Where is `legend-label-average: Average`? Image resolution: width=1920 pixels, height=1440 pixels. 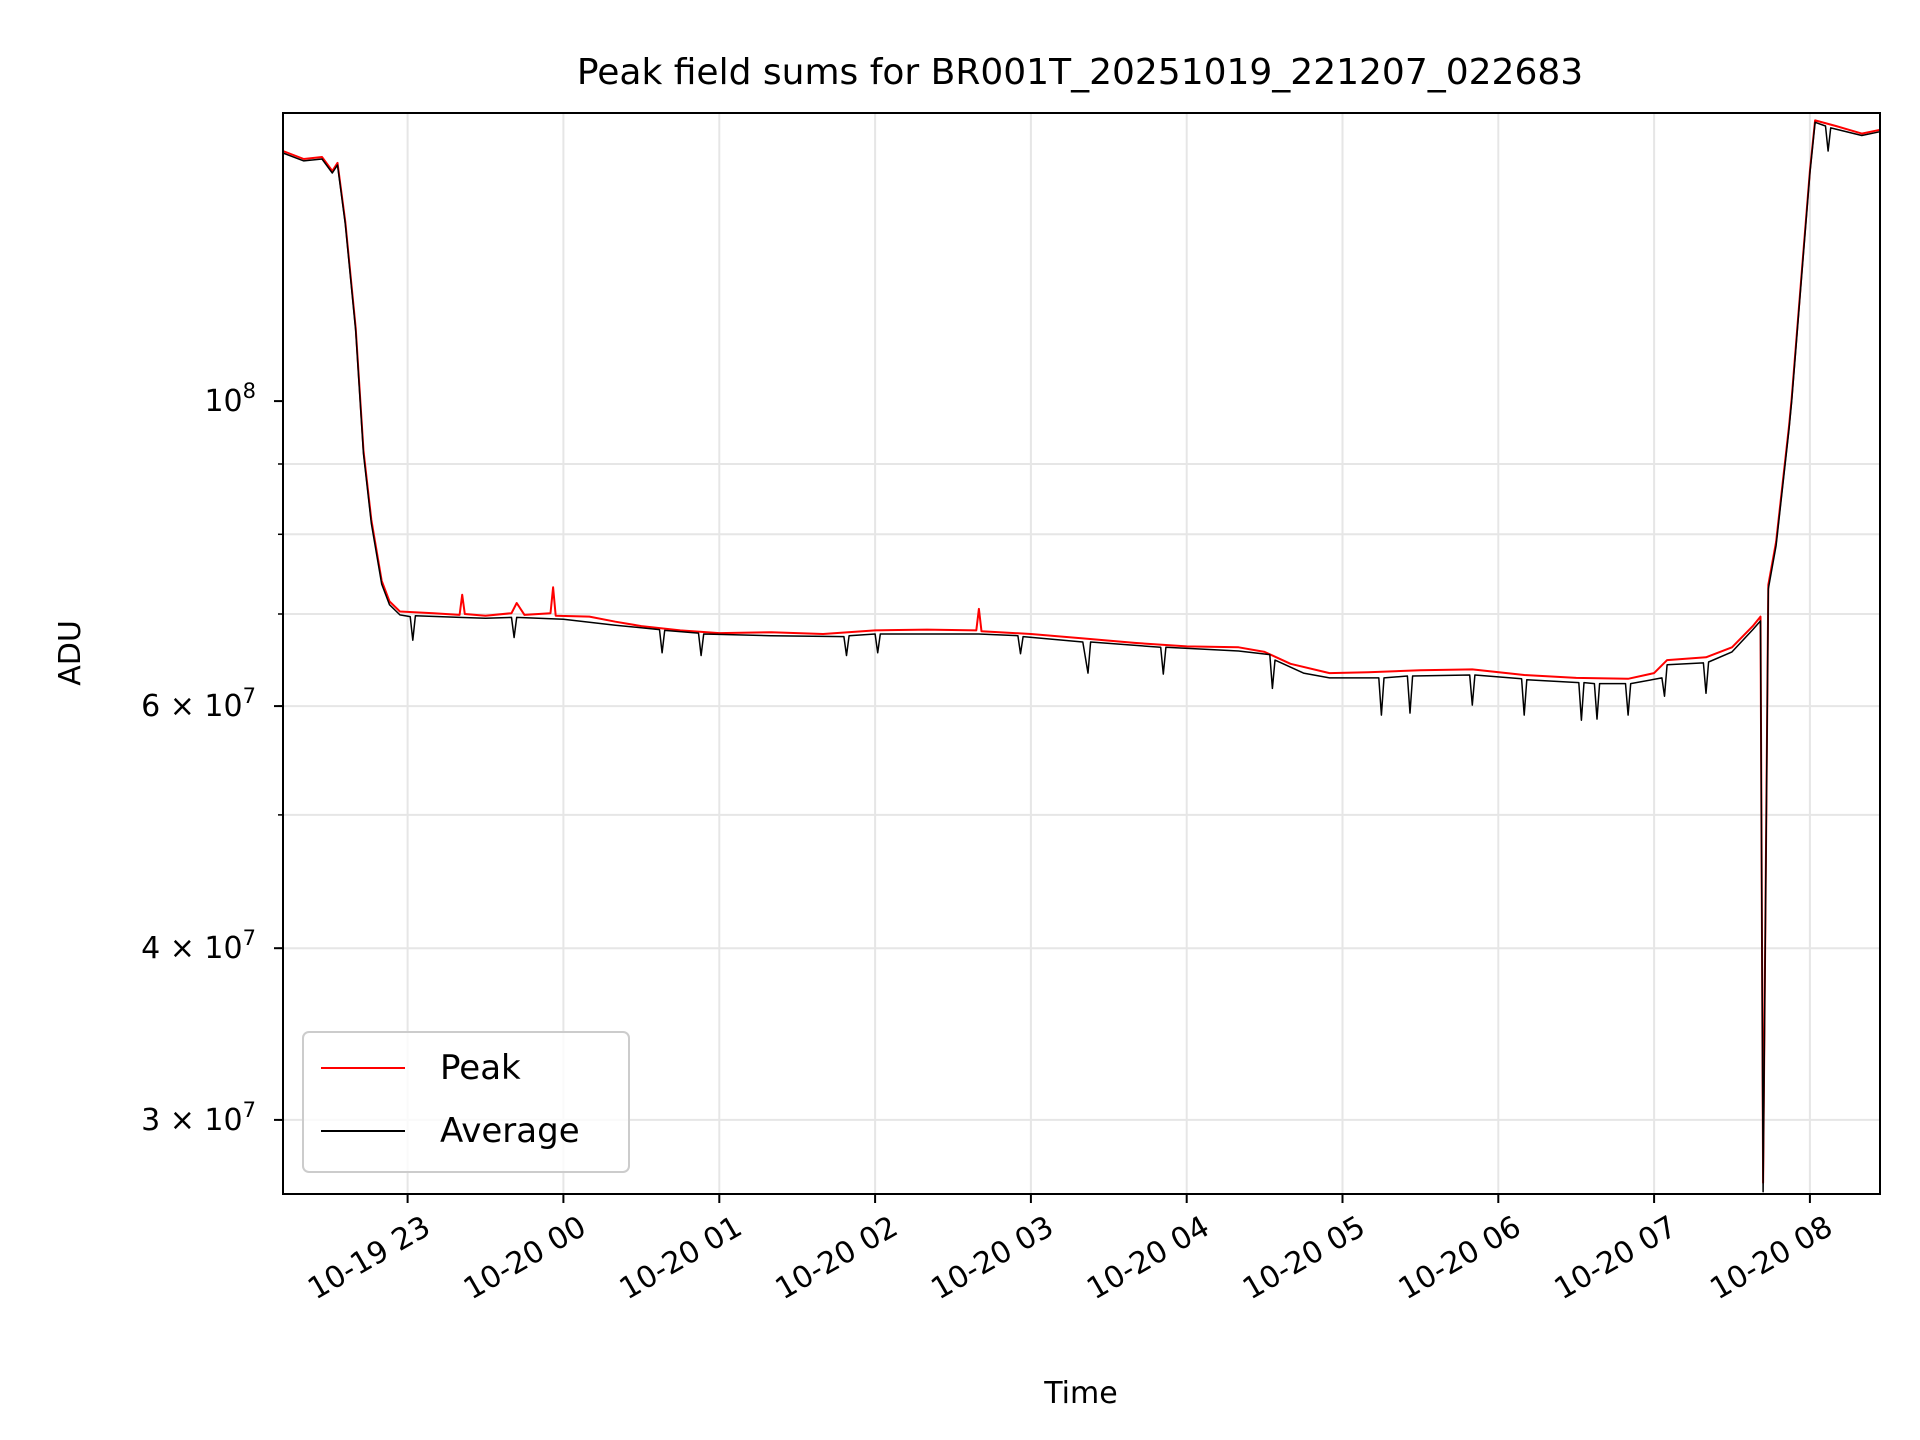
legend-label-average: Average is located at coordinates (510, 1131).